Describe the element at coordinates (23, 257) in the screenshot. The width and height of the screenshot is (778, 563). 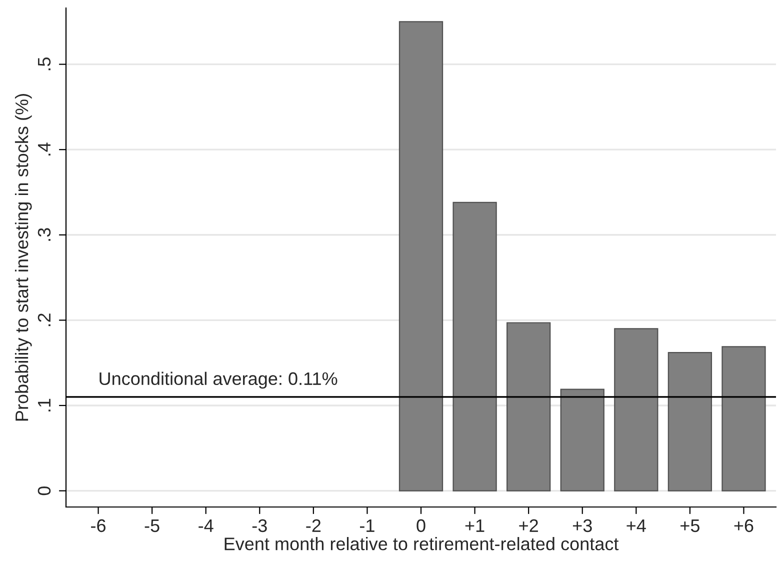
I see `y-axis-title: Probability to start investing in stocks (%)` at that location.